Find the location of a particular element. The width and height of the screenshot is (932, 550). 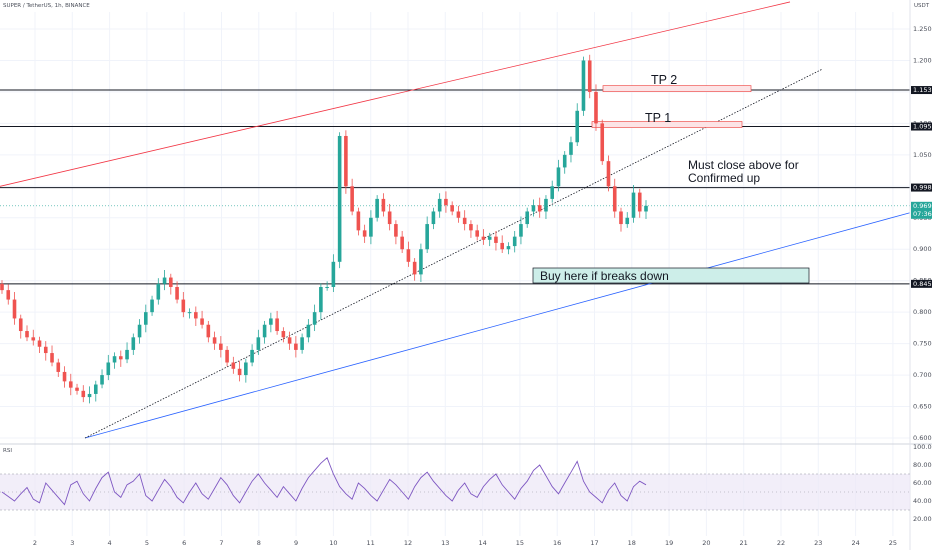

time-tick-label: 19 is located at coordinates (669, 543).